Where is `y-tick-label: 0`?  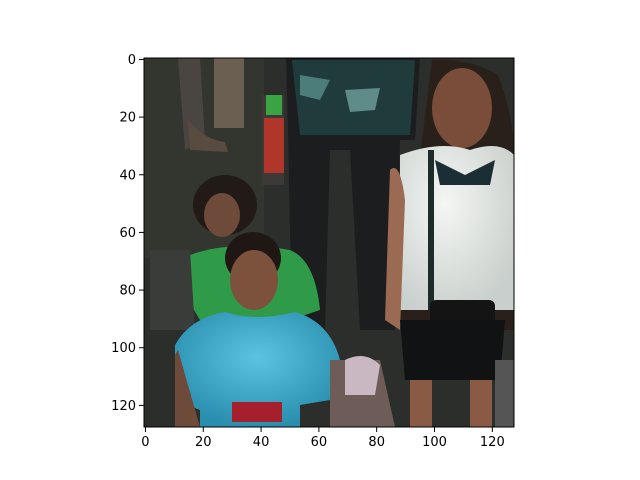
y-tick-label: 0 is located at coordinates (132, 60).